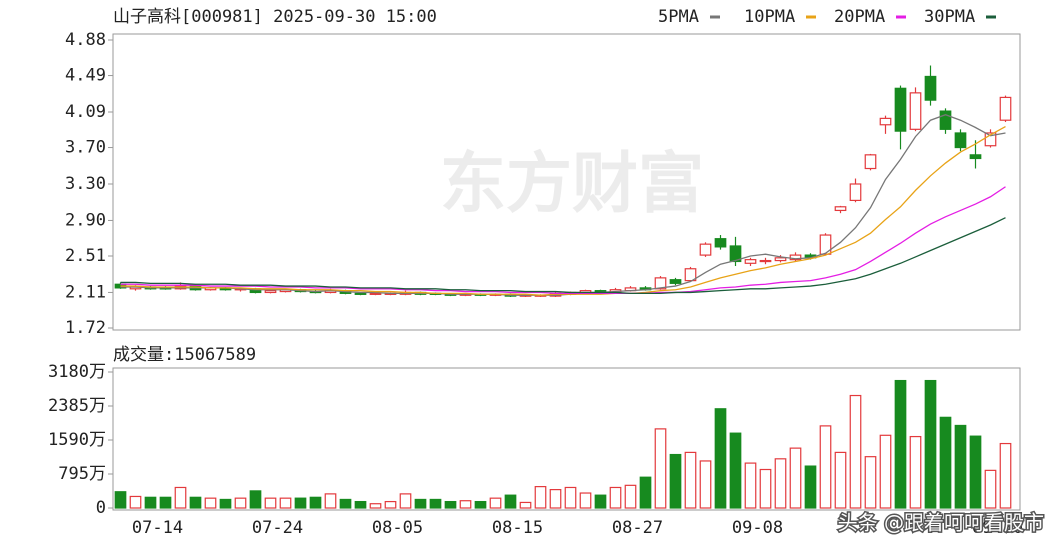  Describe the element at coordinates (397, 528) in the screenshot. I see `x-tick-label: 08-05` at that location.